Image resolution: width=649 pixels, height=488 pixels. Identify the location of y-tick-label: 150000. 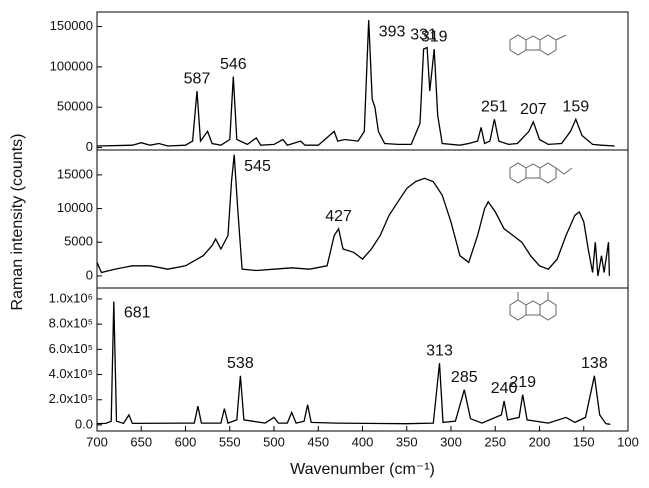
(71, 25).